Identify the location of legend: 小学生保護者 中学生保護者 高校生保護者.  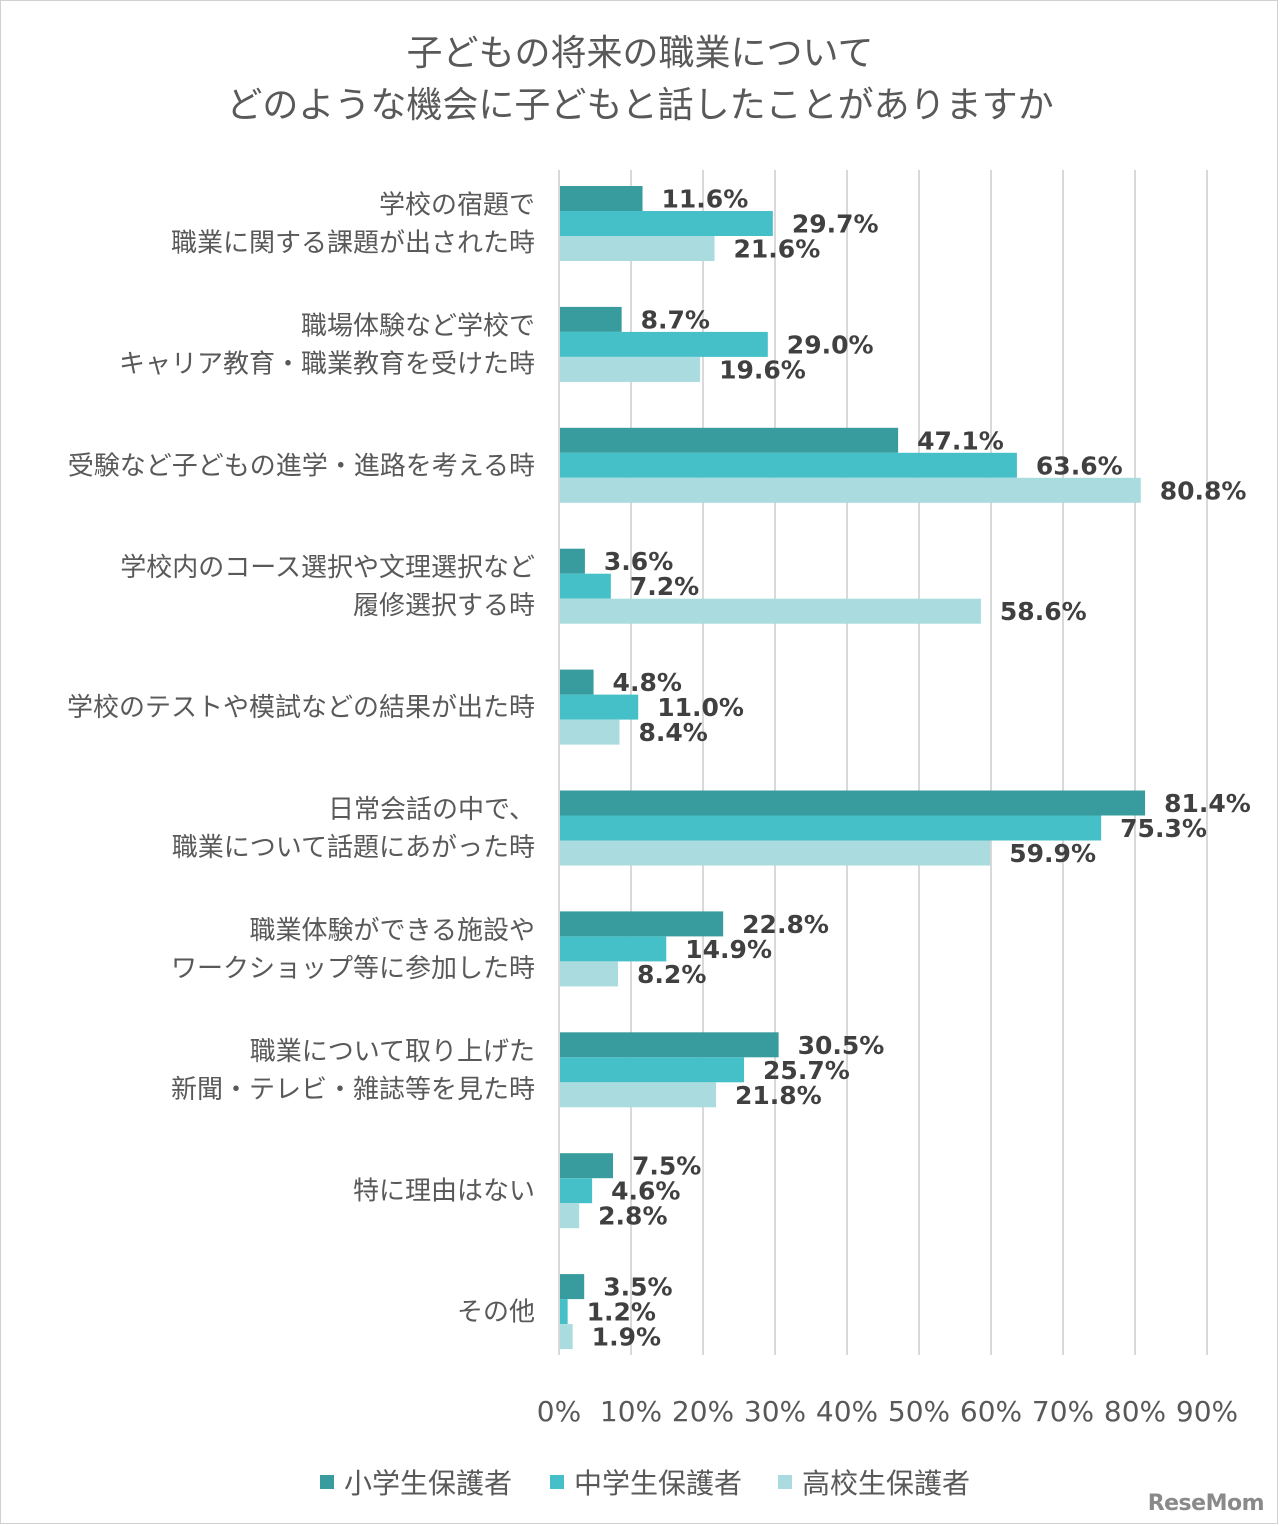
(640, 1482).